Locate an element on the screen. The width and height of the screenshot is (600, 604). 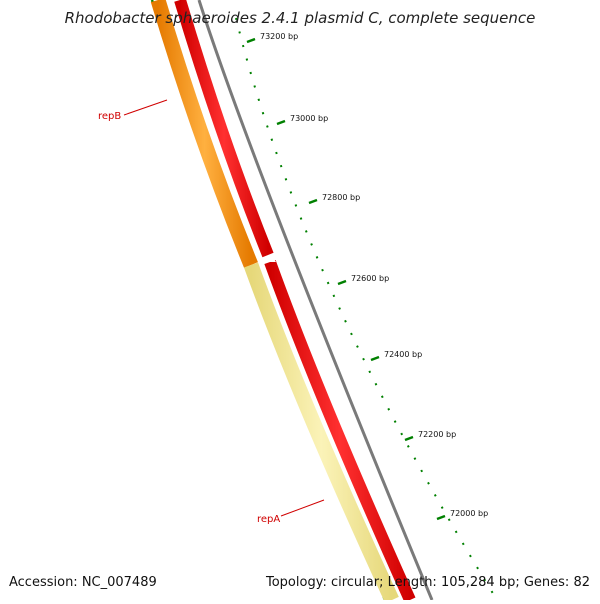
gene-repb-arc is located at coordinates (204, 134).